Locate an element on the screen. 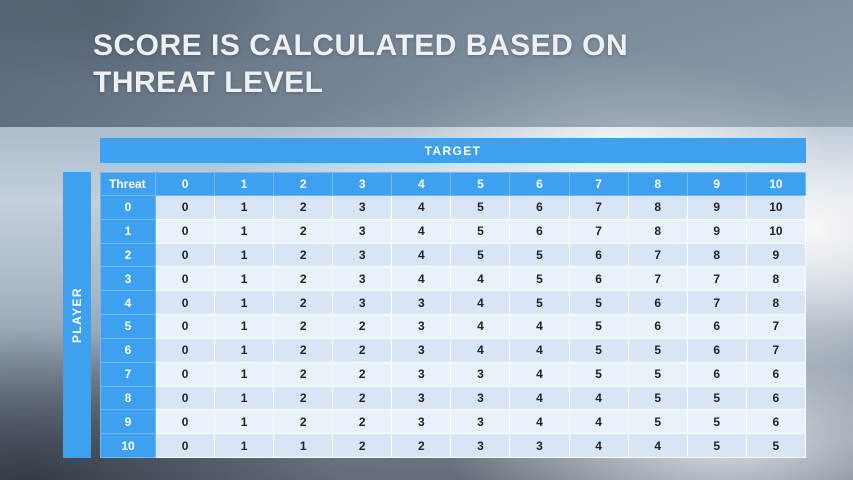 This screenshot has height=480, width=853. player-row-header: 8 is located at coordinates (128, 398).